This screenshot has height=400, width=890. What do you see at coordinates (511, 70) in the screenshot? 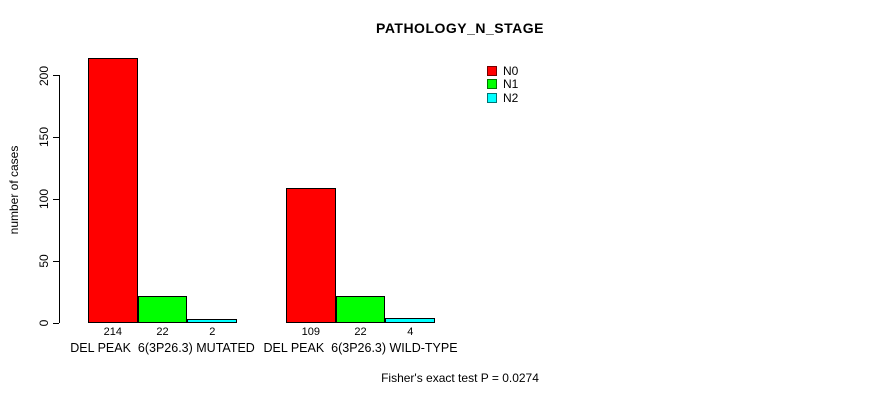
I see `legend-label: N0` at bounding box center [511, 70].